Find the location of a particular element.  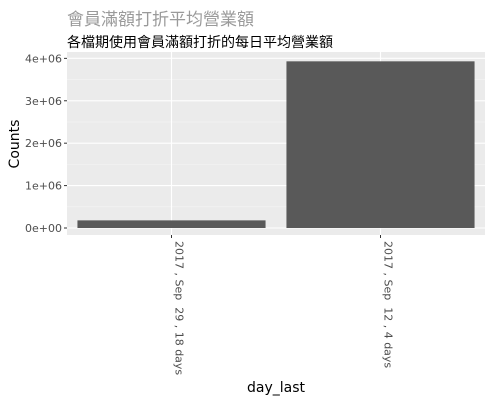

bar is located at coordinates (171, 224).